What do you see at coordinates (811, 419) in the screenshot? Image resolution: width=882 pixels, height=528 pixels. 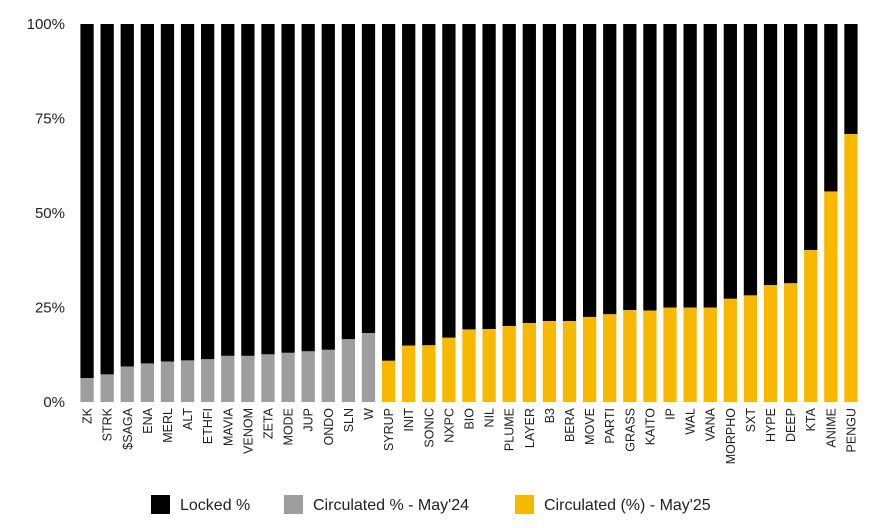 I see `x-tick-label: KTA` at bounding box center [811, 419].